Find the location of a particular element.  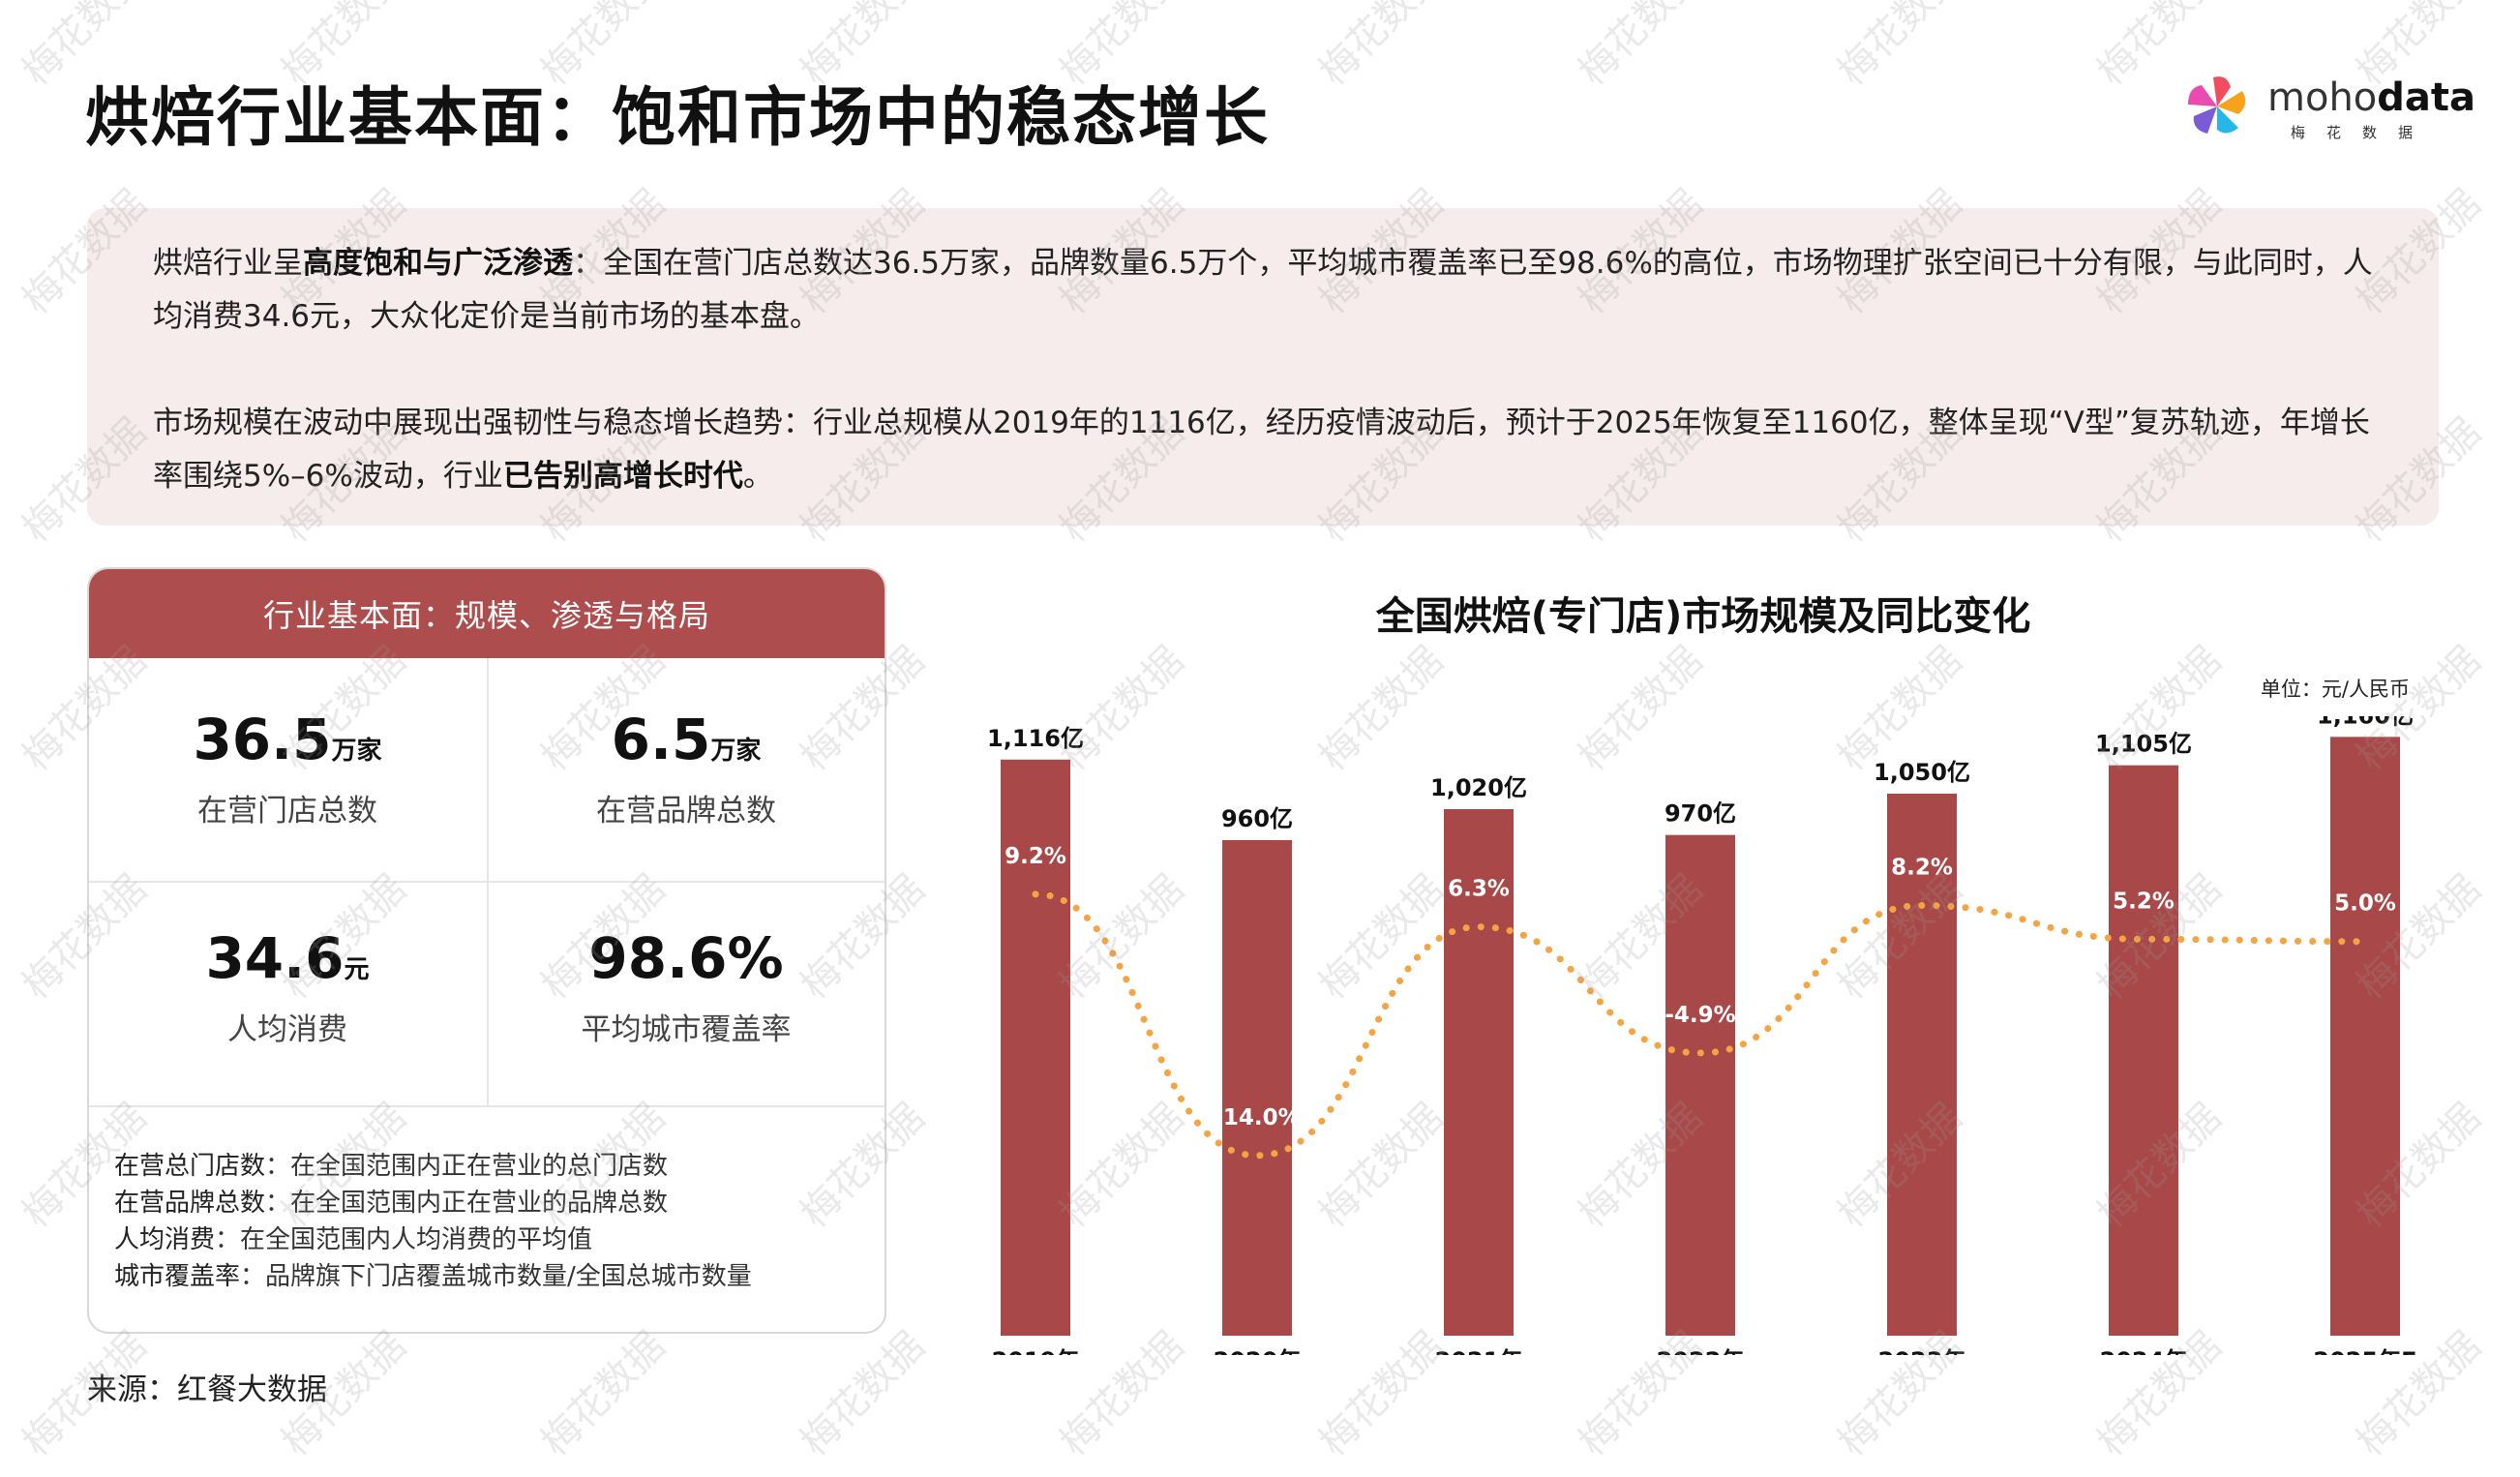

definition-item: 在营品牌总数：在全国范围内正在营业的品牌总数 is located at coordinates (392, 1203).